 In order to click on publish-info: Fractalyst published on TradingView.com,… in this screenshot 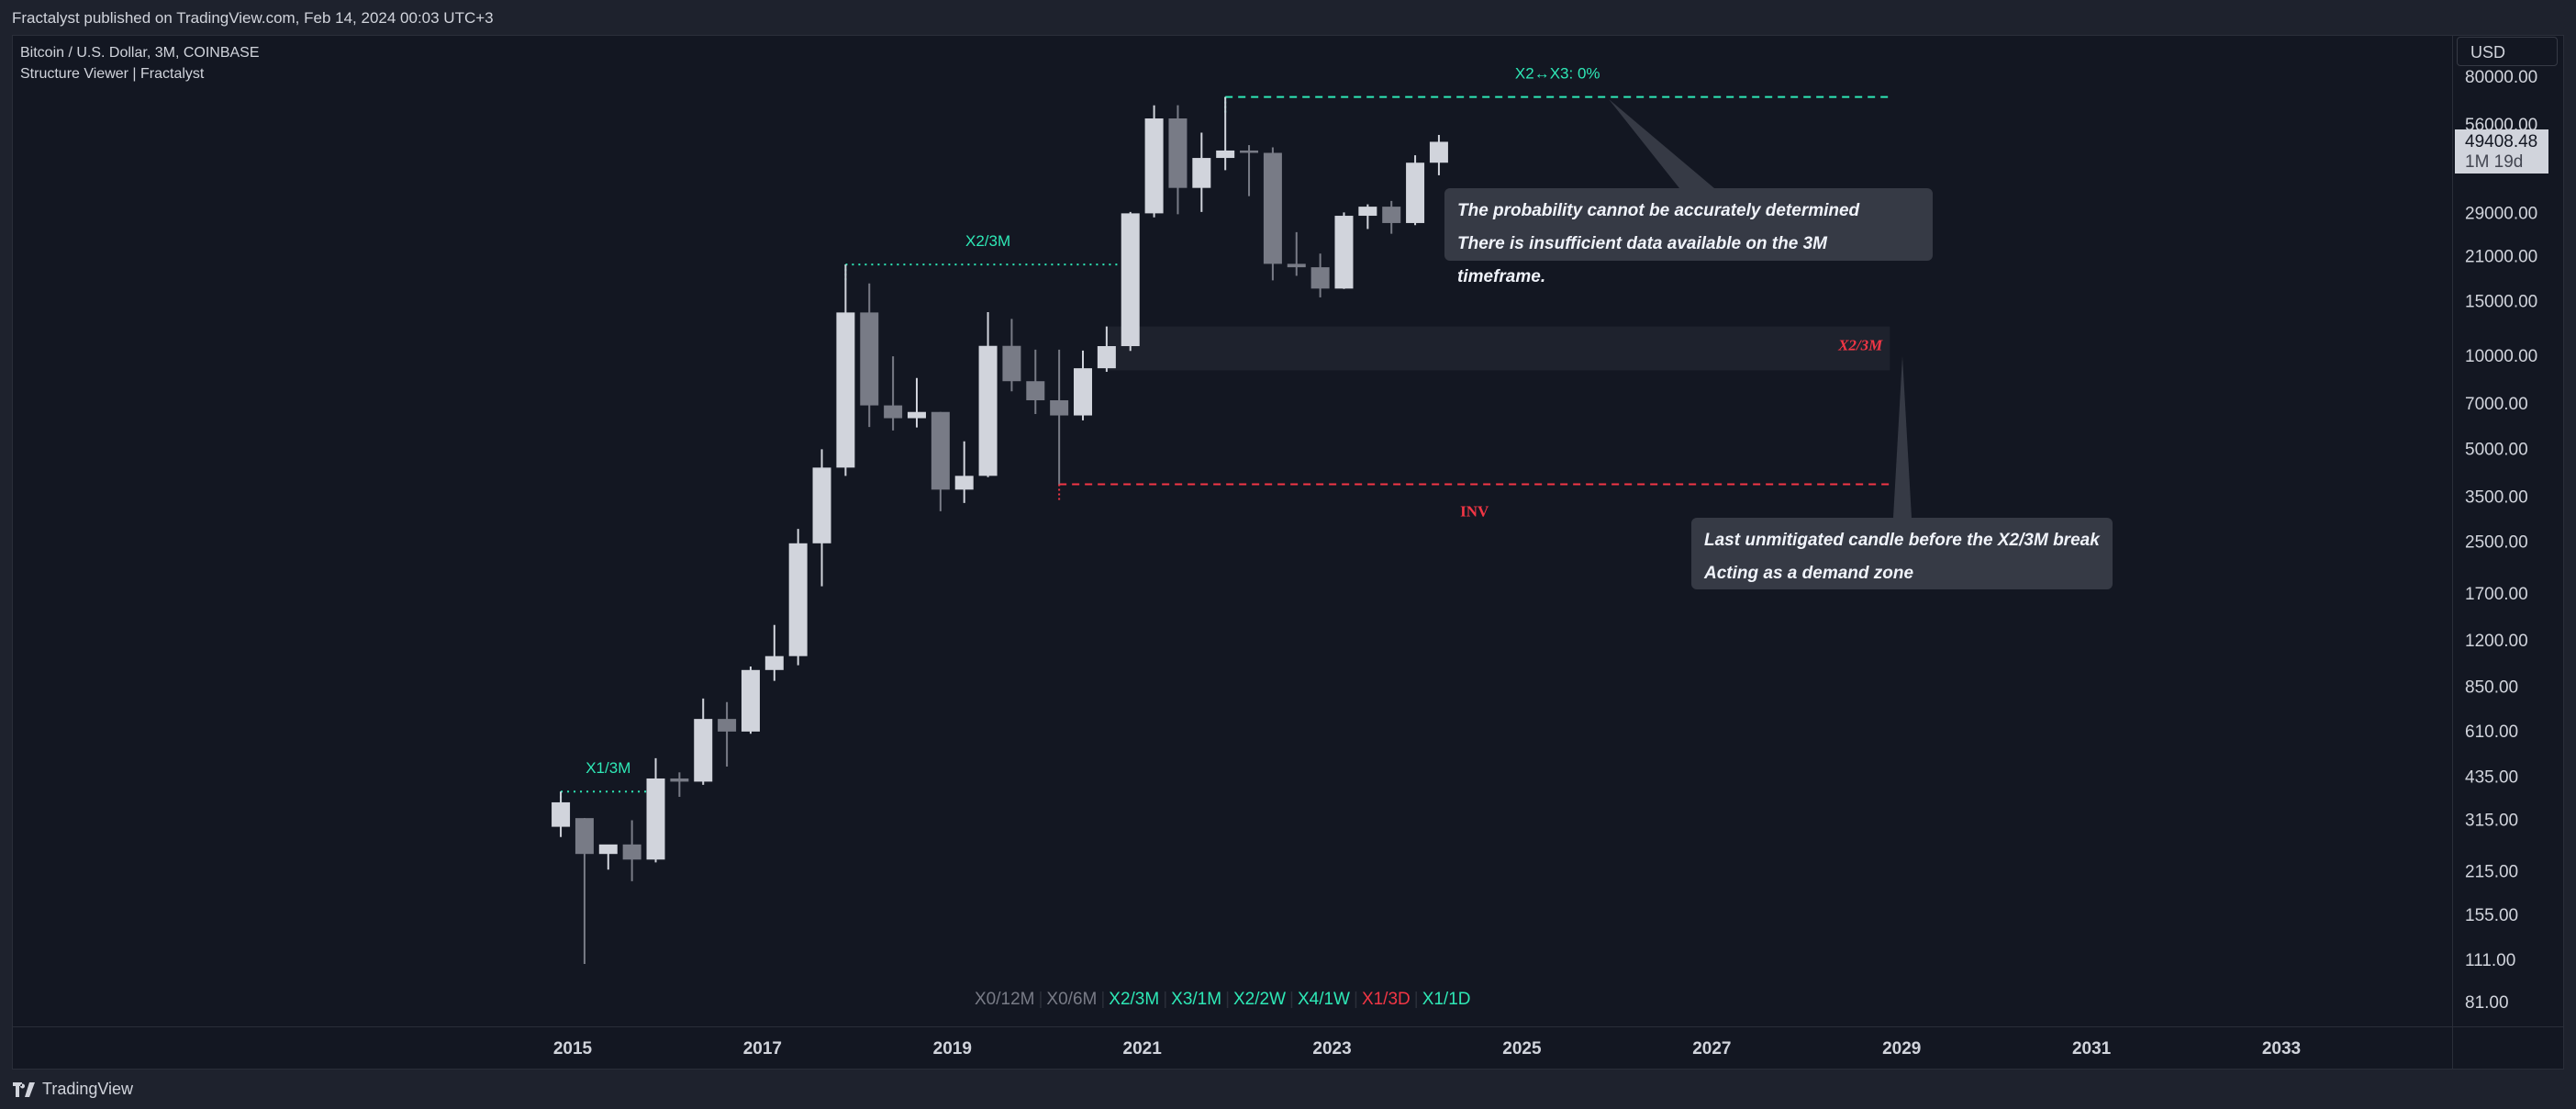, I will do `click(253, 18)`.